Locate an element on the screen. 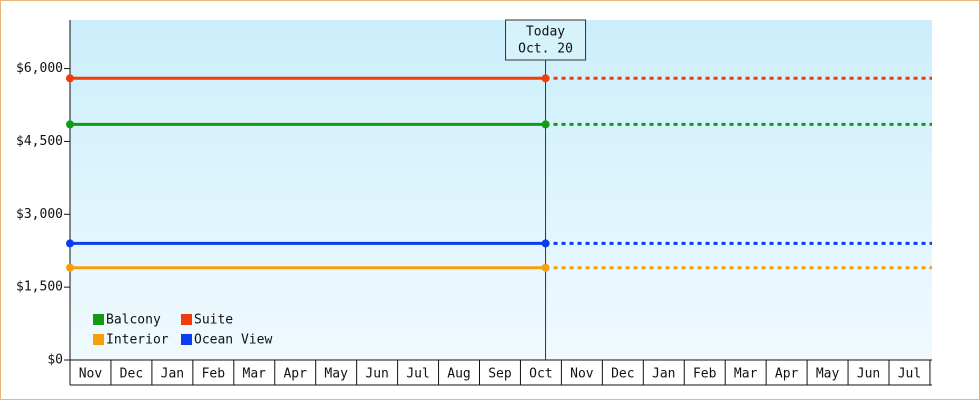 This screenshot has width=980, height=400. y-tick-label: $4,500 is located at coordinates (39, 141).